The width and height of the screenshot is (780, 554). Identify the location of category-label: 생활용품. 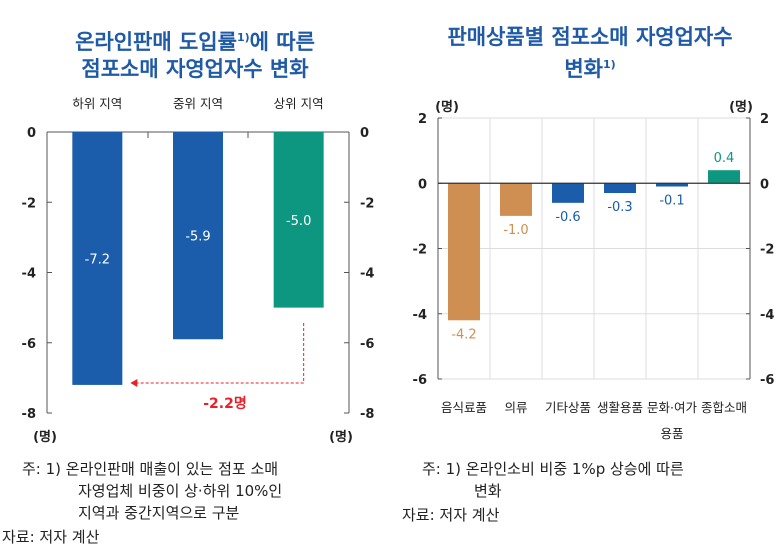
(620, 407).